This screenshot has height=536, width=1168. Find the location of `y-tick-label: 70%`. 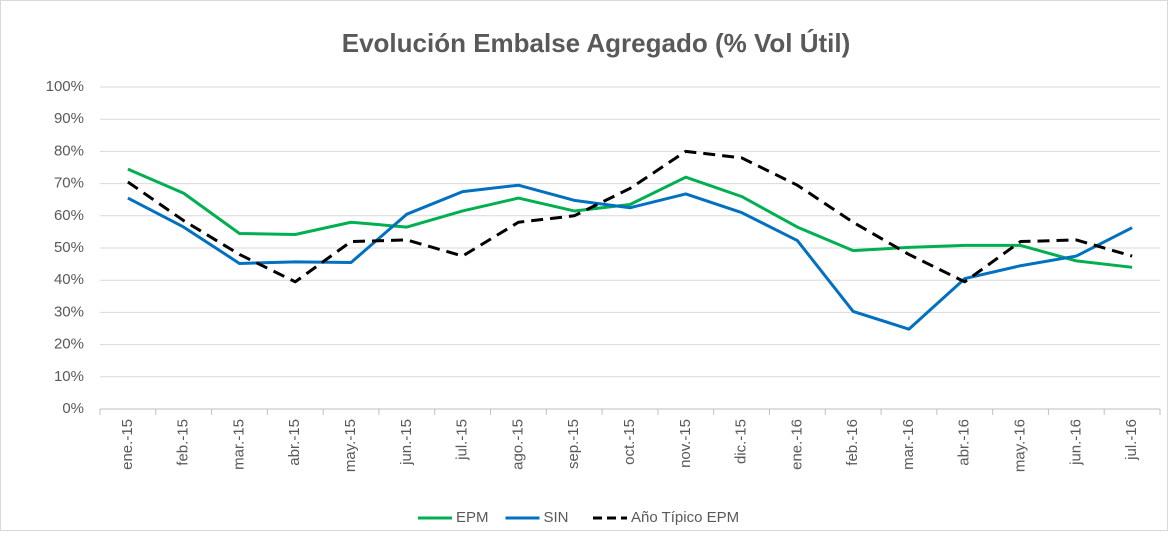

y-tick-label: 70% is located at coordinates (69, 183).